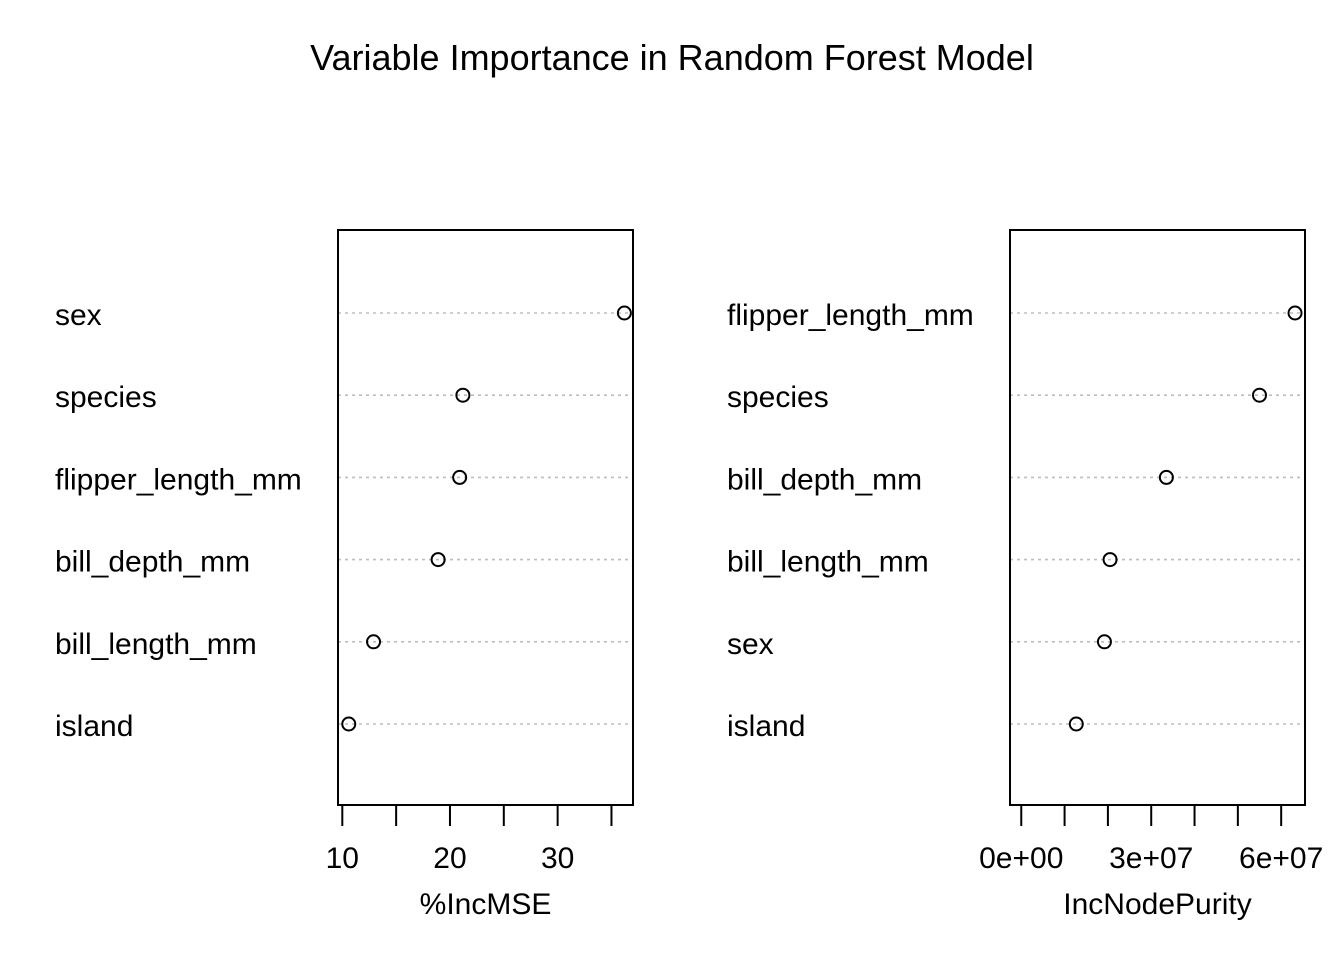 Image resolution: width=1344 pixels, height=960 pixels. What do you see at coordinates (94, 726) in the screenshot?
I see `panel1-category-label-island: island` at bounding box center [94, 726].